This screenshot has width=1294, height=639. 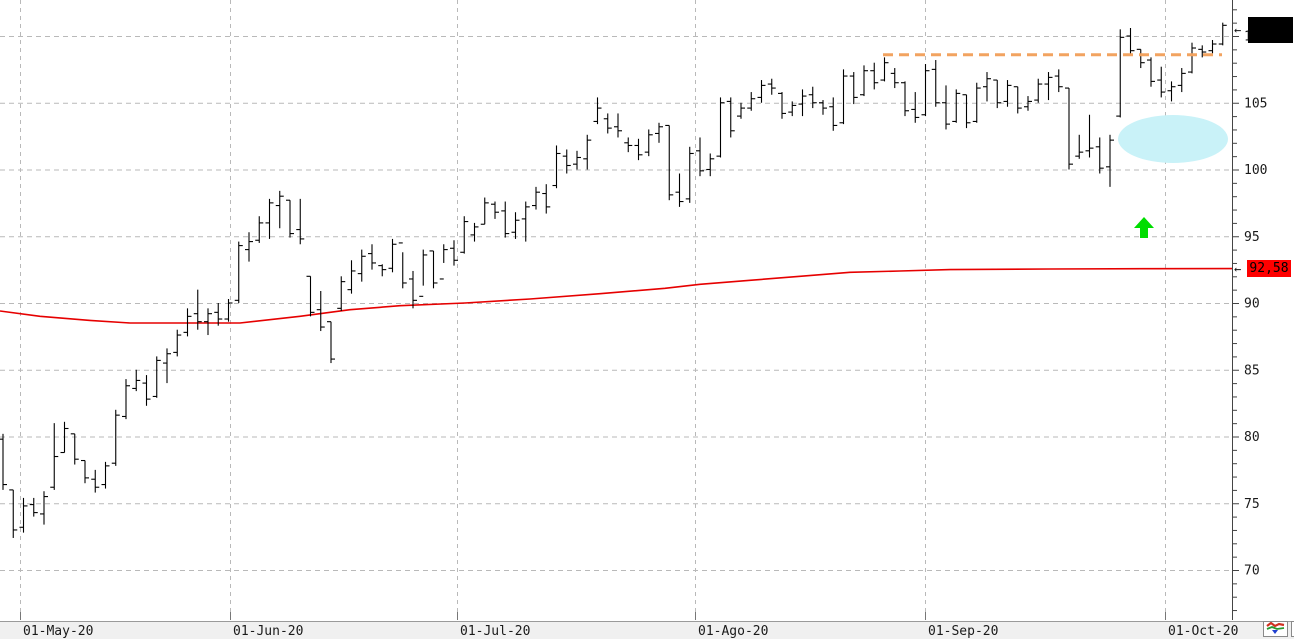 What do you see at coordinates (1252, 370) in the screenshot?
I see `y-tick-label: 85` at bounding box center [1252, 370].